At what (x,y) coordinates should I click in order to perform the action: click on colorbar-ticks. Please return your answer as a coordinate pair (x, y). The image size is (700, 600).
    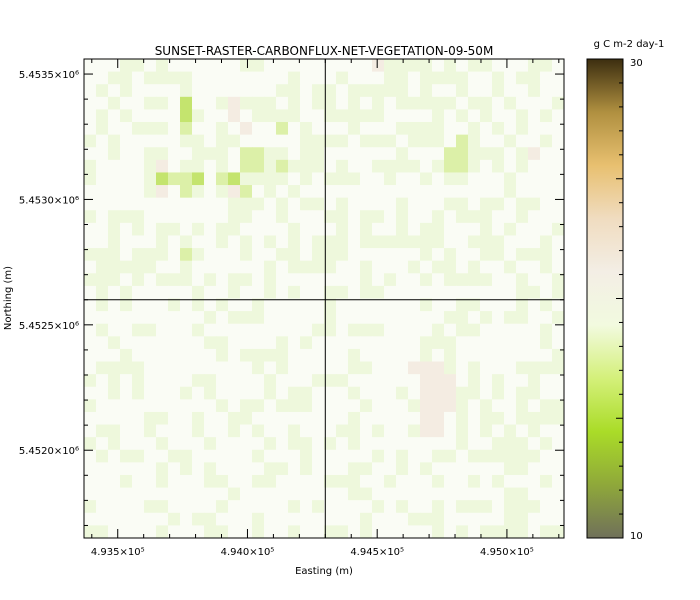
    Looking at the image, I should click on (619, 298).